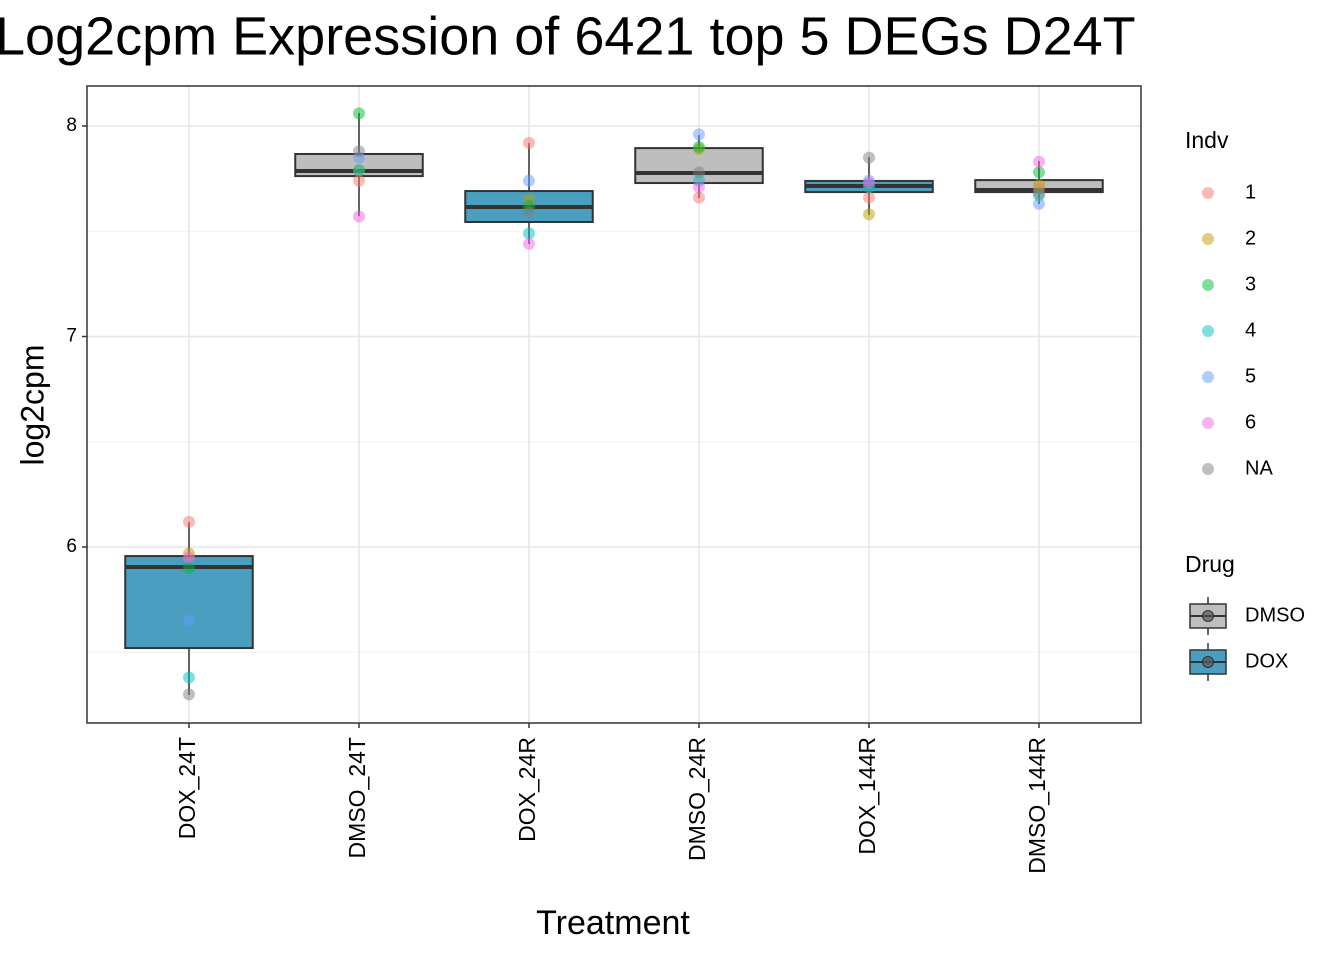 This screenshot has width=1344, height=960. I want to click on legend-label: 1, so click(1250, 192).